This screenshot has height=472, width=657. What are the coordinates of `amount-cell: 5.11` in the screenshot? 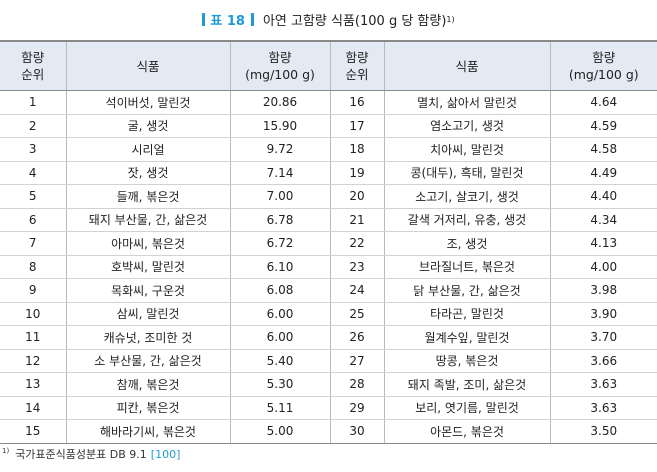 It's located at (279, 408).